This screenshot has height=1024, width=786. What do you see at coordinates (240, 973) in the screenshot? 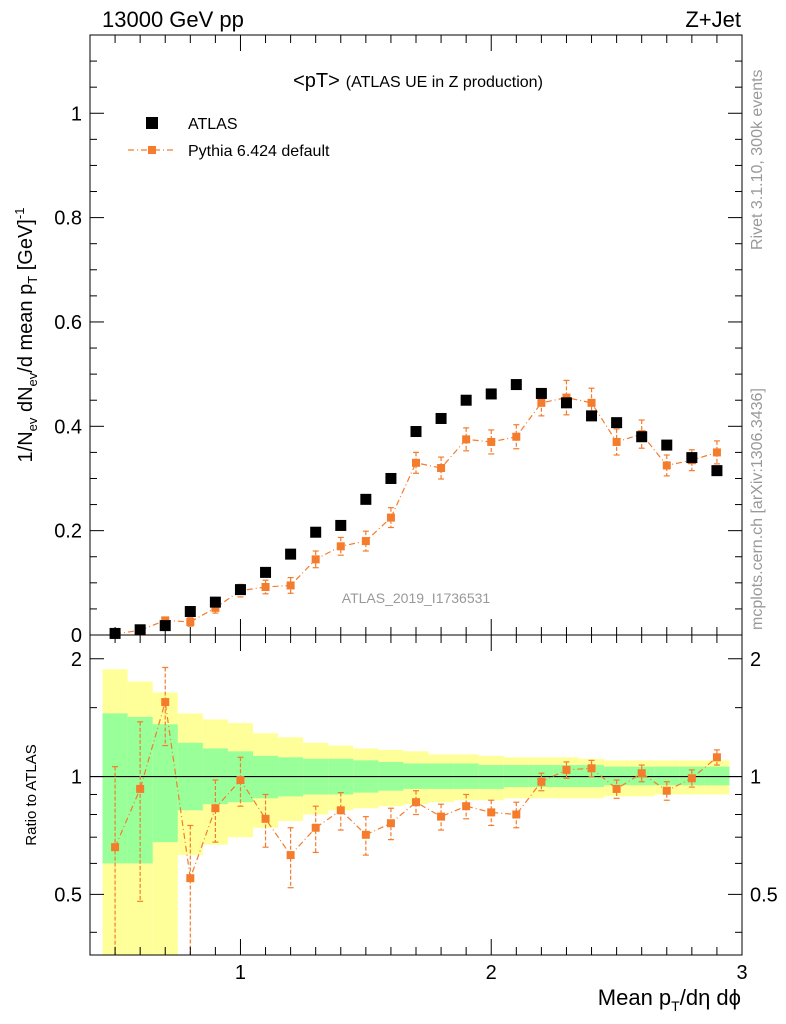
I see `x-tick-label: 1` at bounding box center [240, 973].